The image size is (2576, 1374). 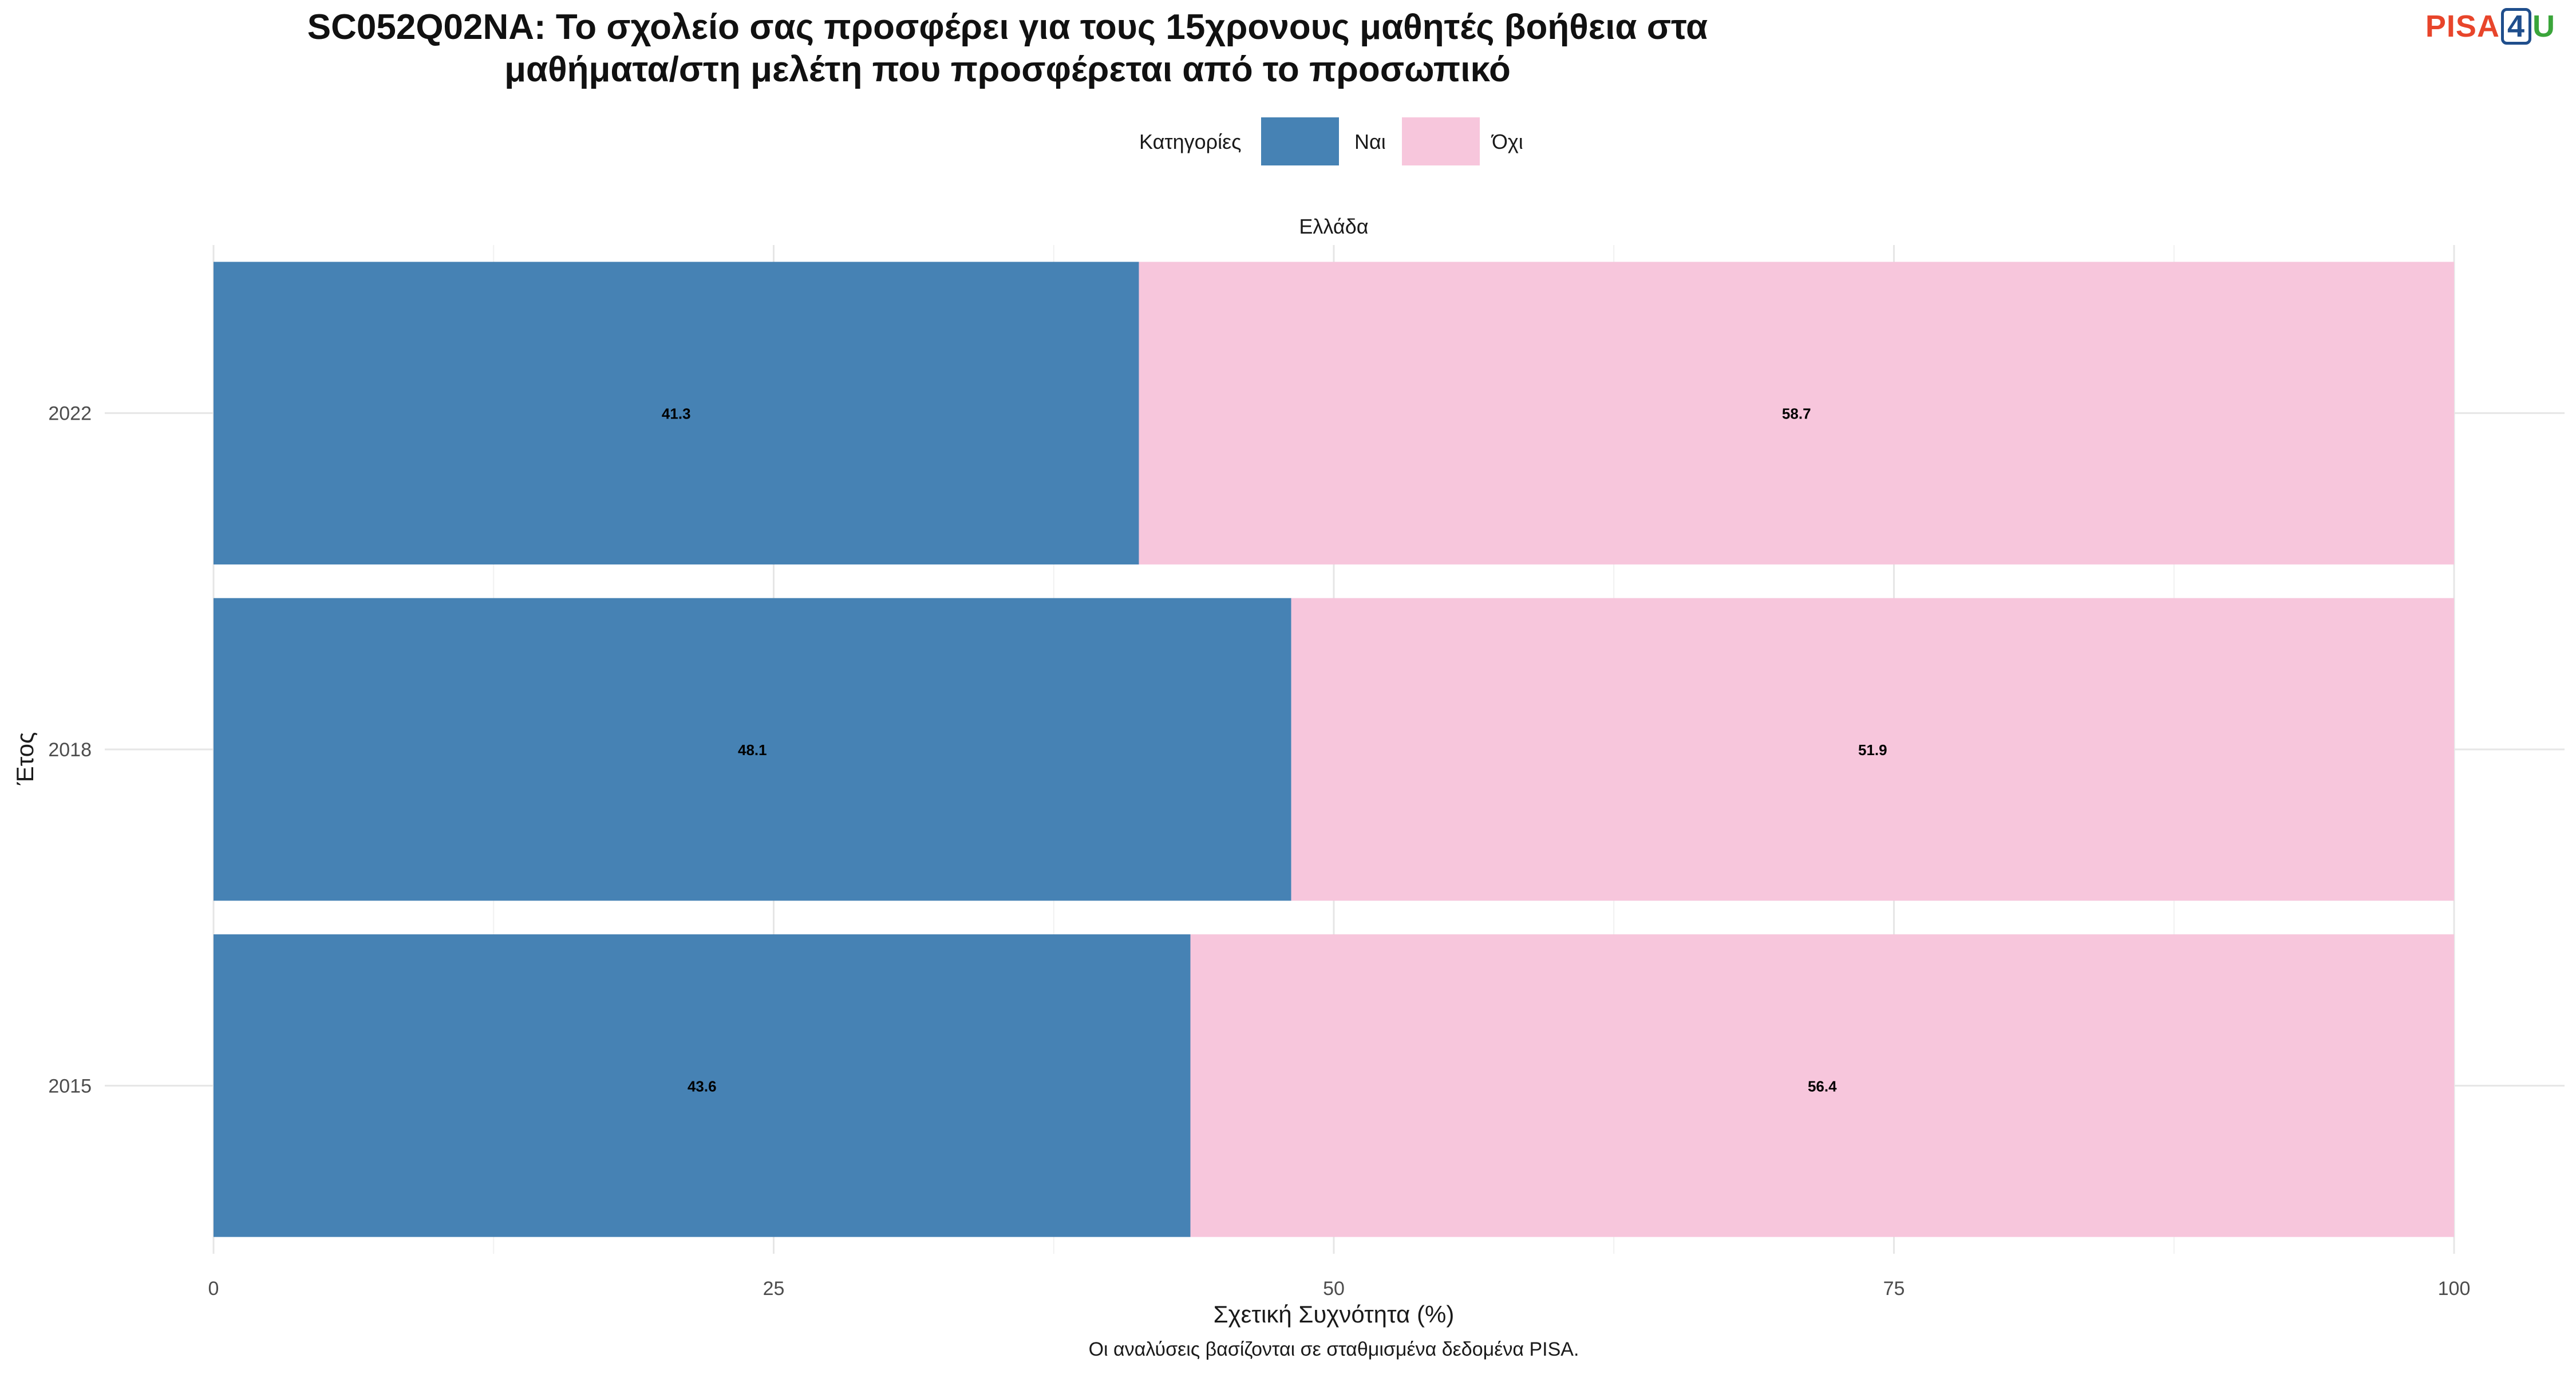 What do you see at coordinates (1190, 141) in the screenshot?
I see `legend-title: Κατηγορίες` at bounding box center [1190, 141].